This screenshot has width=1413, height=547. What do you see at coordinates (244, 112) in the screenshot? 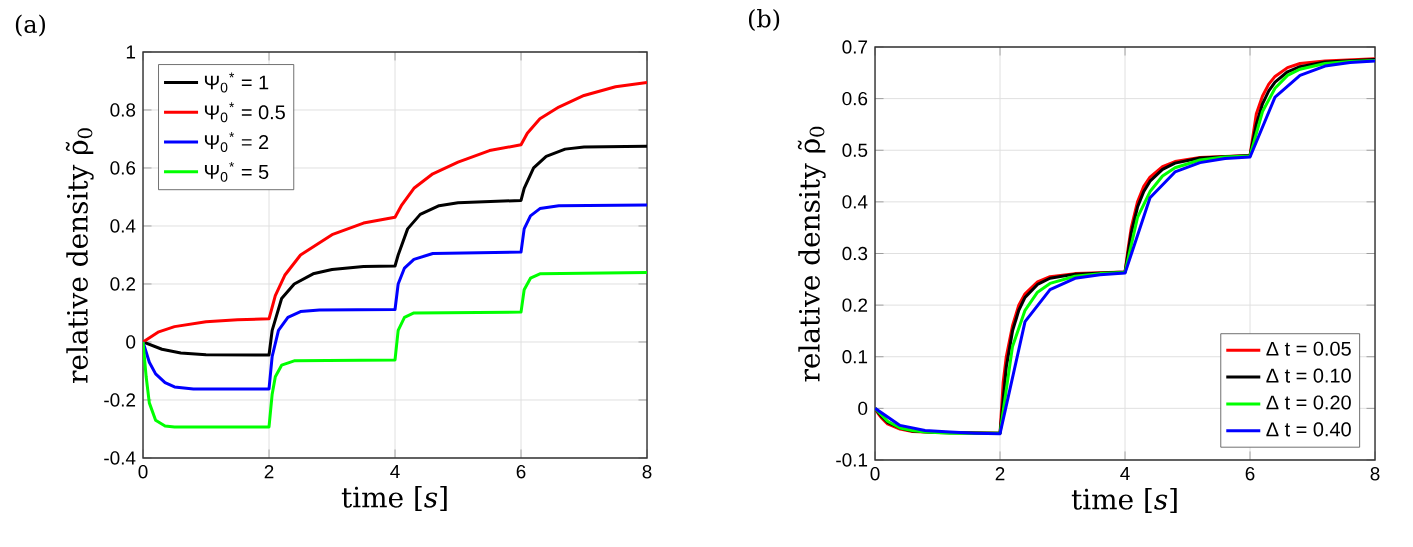
I see `legend-label: Ψ$_{0}$$^{*}$ = 0.5` at bounding box center [244, 112].